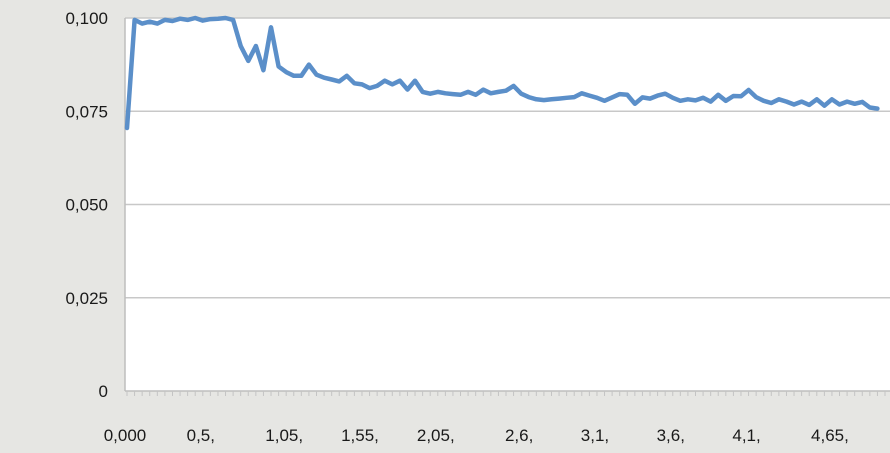  Describe the element at coordinates (746, 435) in the screenshot. I see `x-tick-label: 4,1,` at that location.